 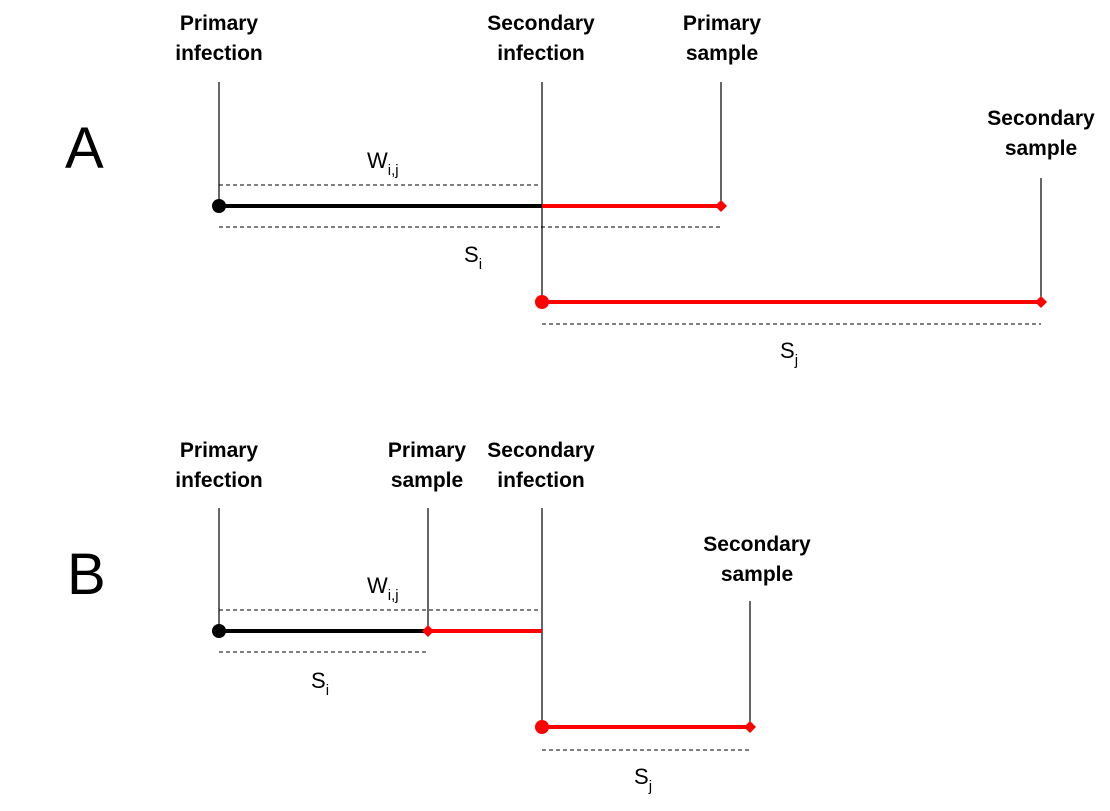 What do you see at coordinates (86, 574) in the screenshot?
I see `panel-b-letter: B` at bounding box center [86, 574].